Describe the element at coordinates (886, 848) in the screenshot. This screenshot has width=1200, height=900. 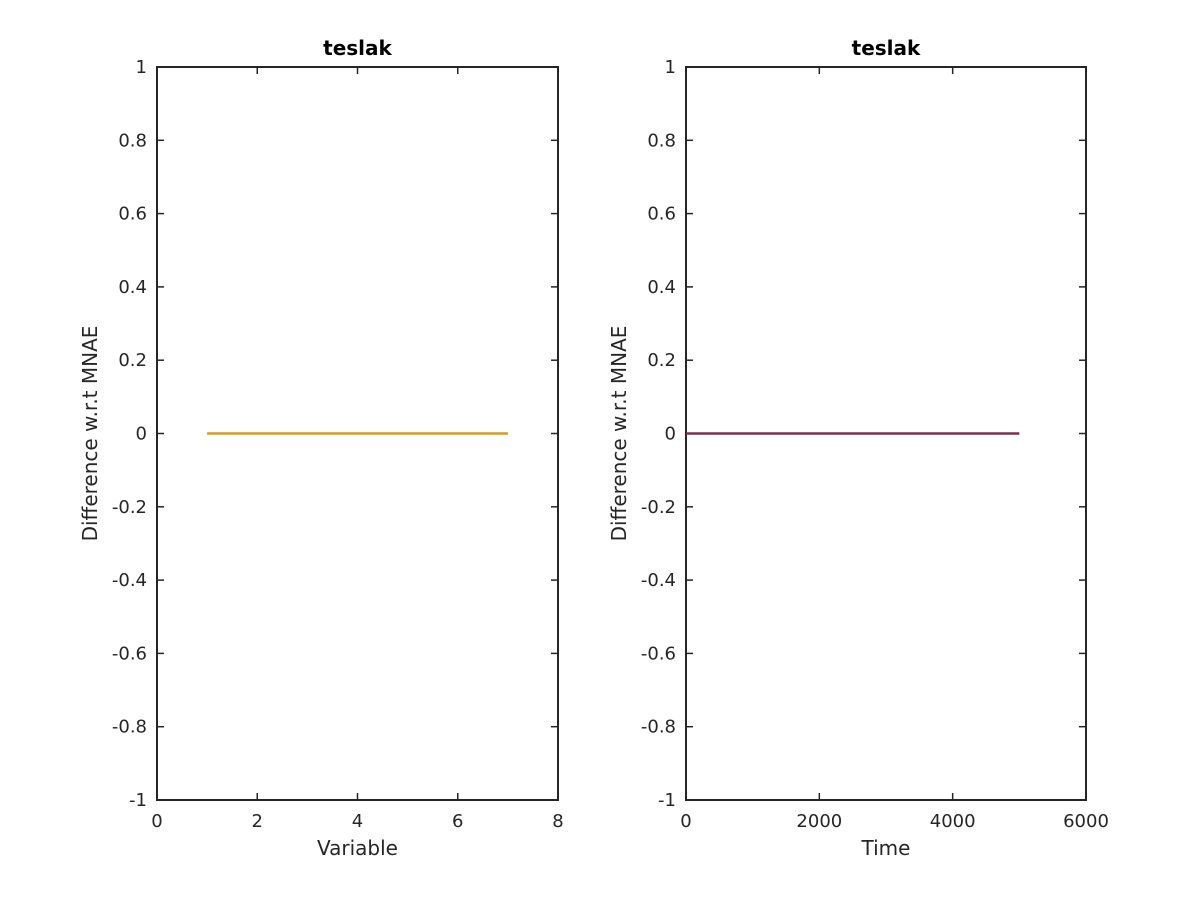
I see `x-axis-label: Time` at that location.